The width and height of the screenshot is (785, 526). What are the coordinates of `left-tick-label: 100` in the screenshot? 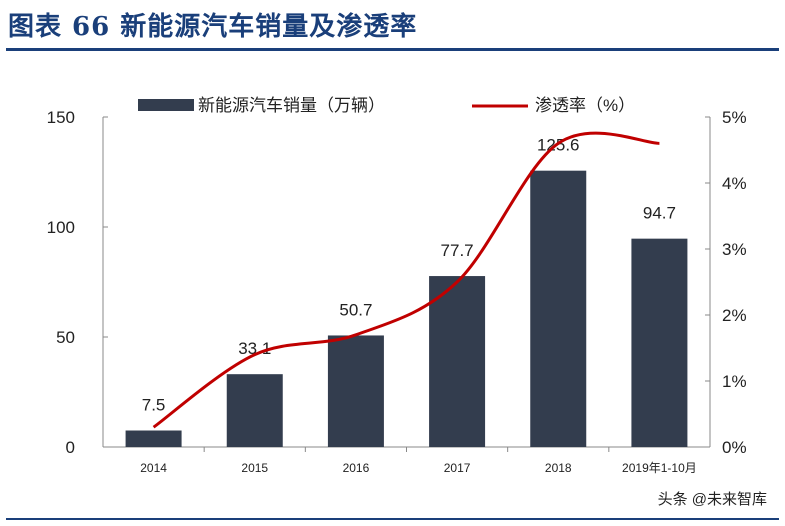 It's located at (61, 227).